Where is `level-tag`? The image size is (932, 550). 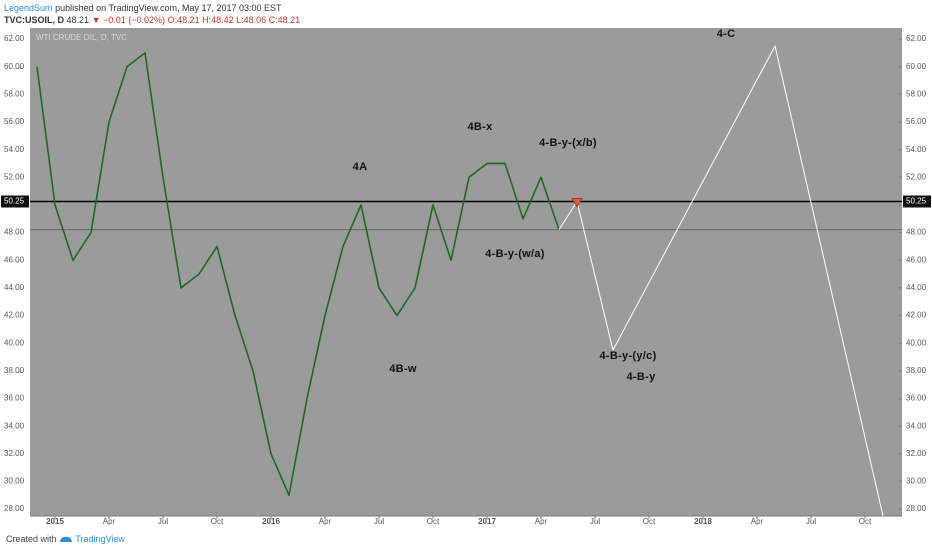
level-tag is located at coordinates (15, 201).